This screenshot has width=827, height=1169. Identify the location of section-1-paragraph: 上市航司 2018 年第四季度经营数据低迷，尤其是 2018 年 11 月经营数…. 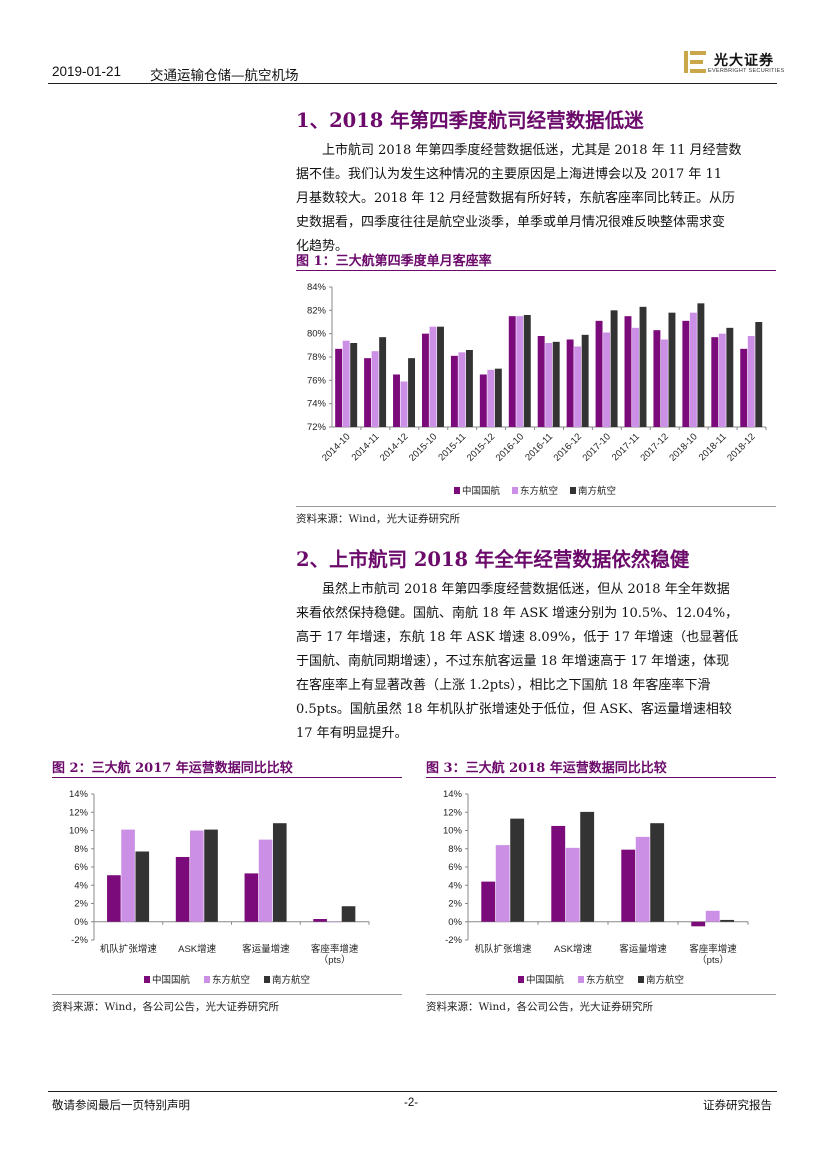
(536, 199).